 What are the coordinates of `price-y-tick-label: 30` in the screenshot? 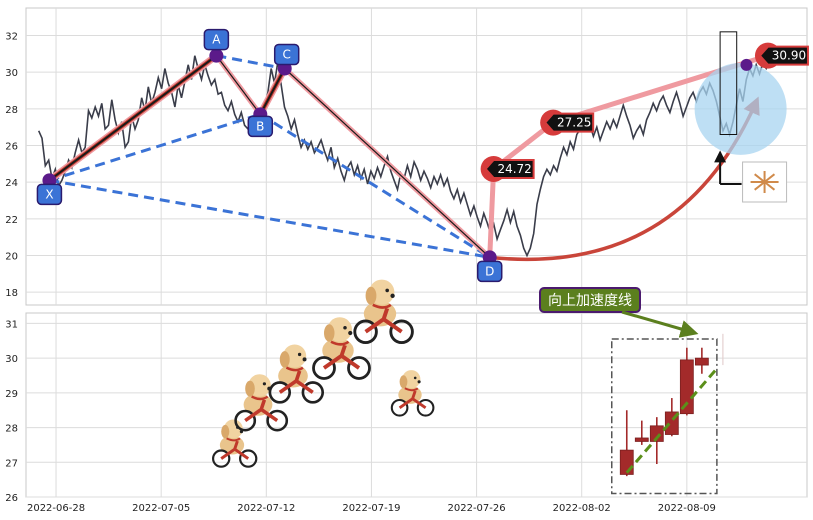 It's located at (11, 73).